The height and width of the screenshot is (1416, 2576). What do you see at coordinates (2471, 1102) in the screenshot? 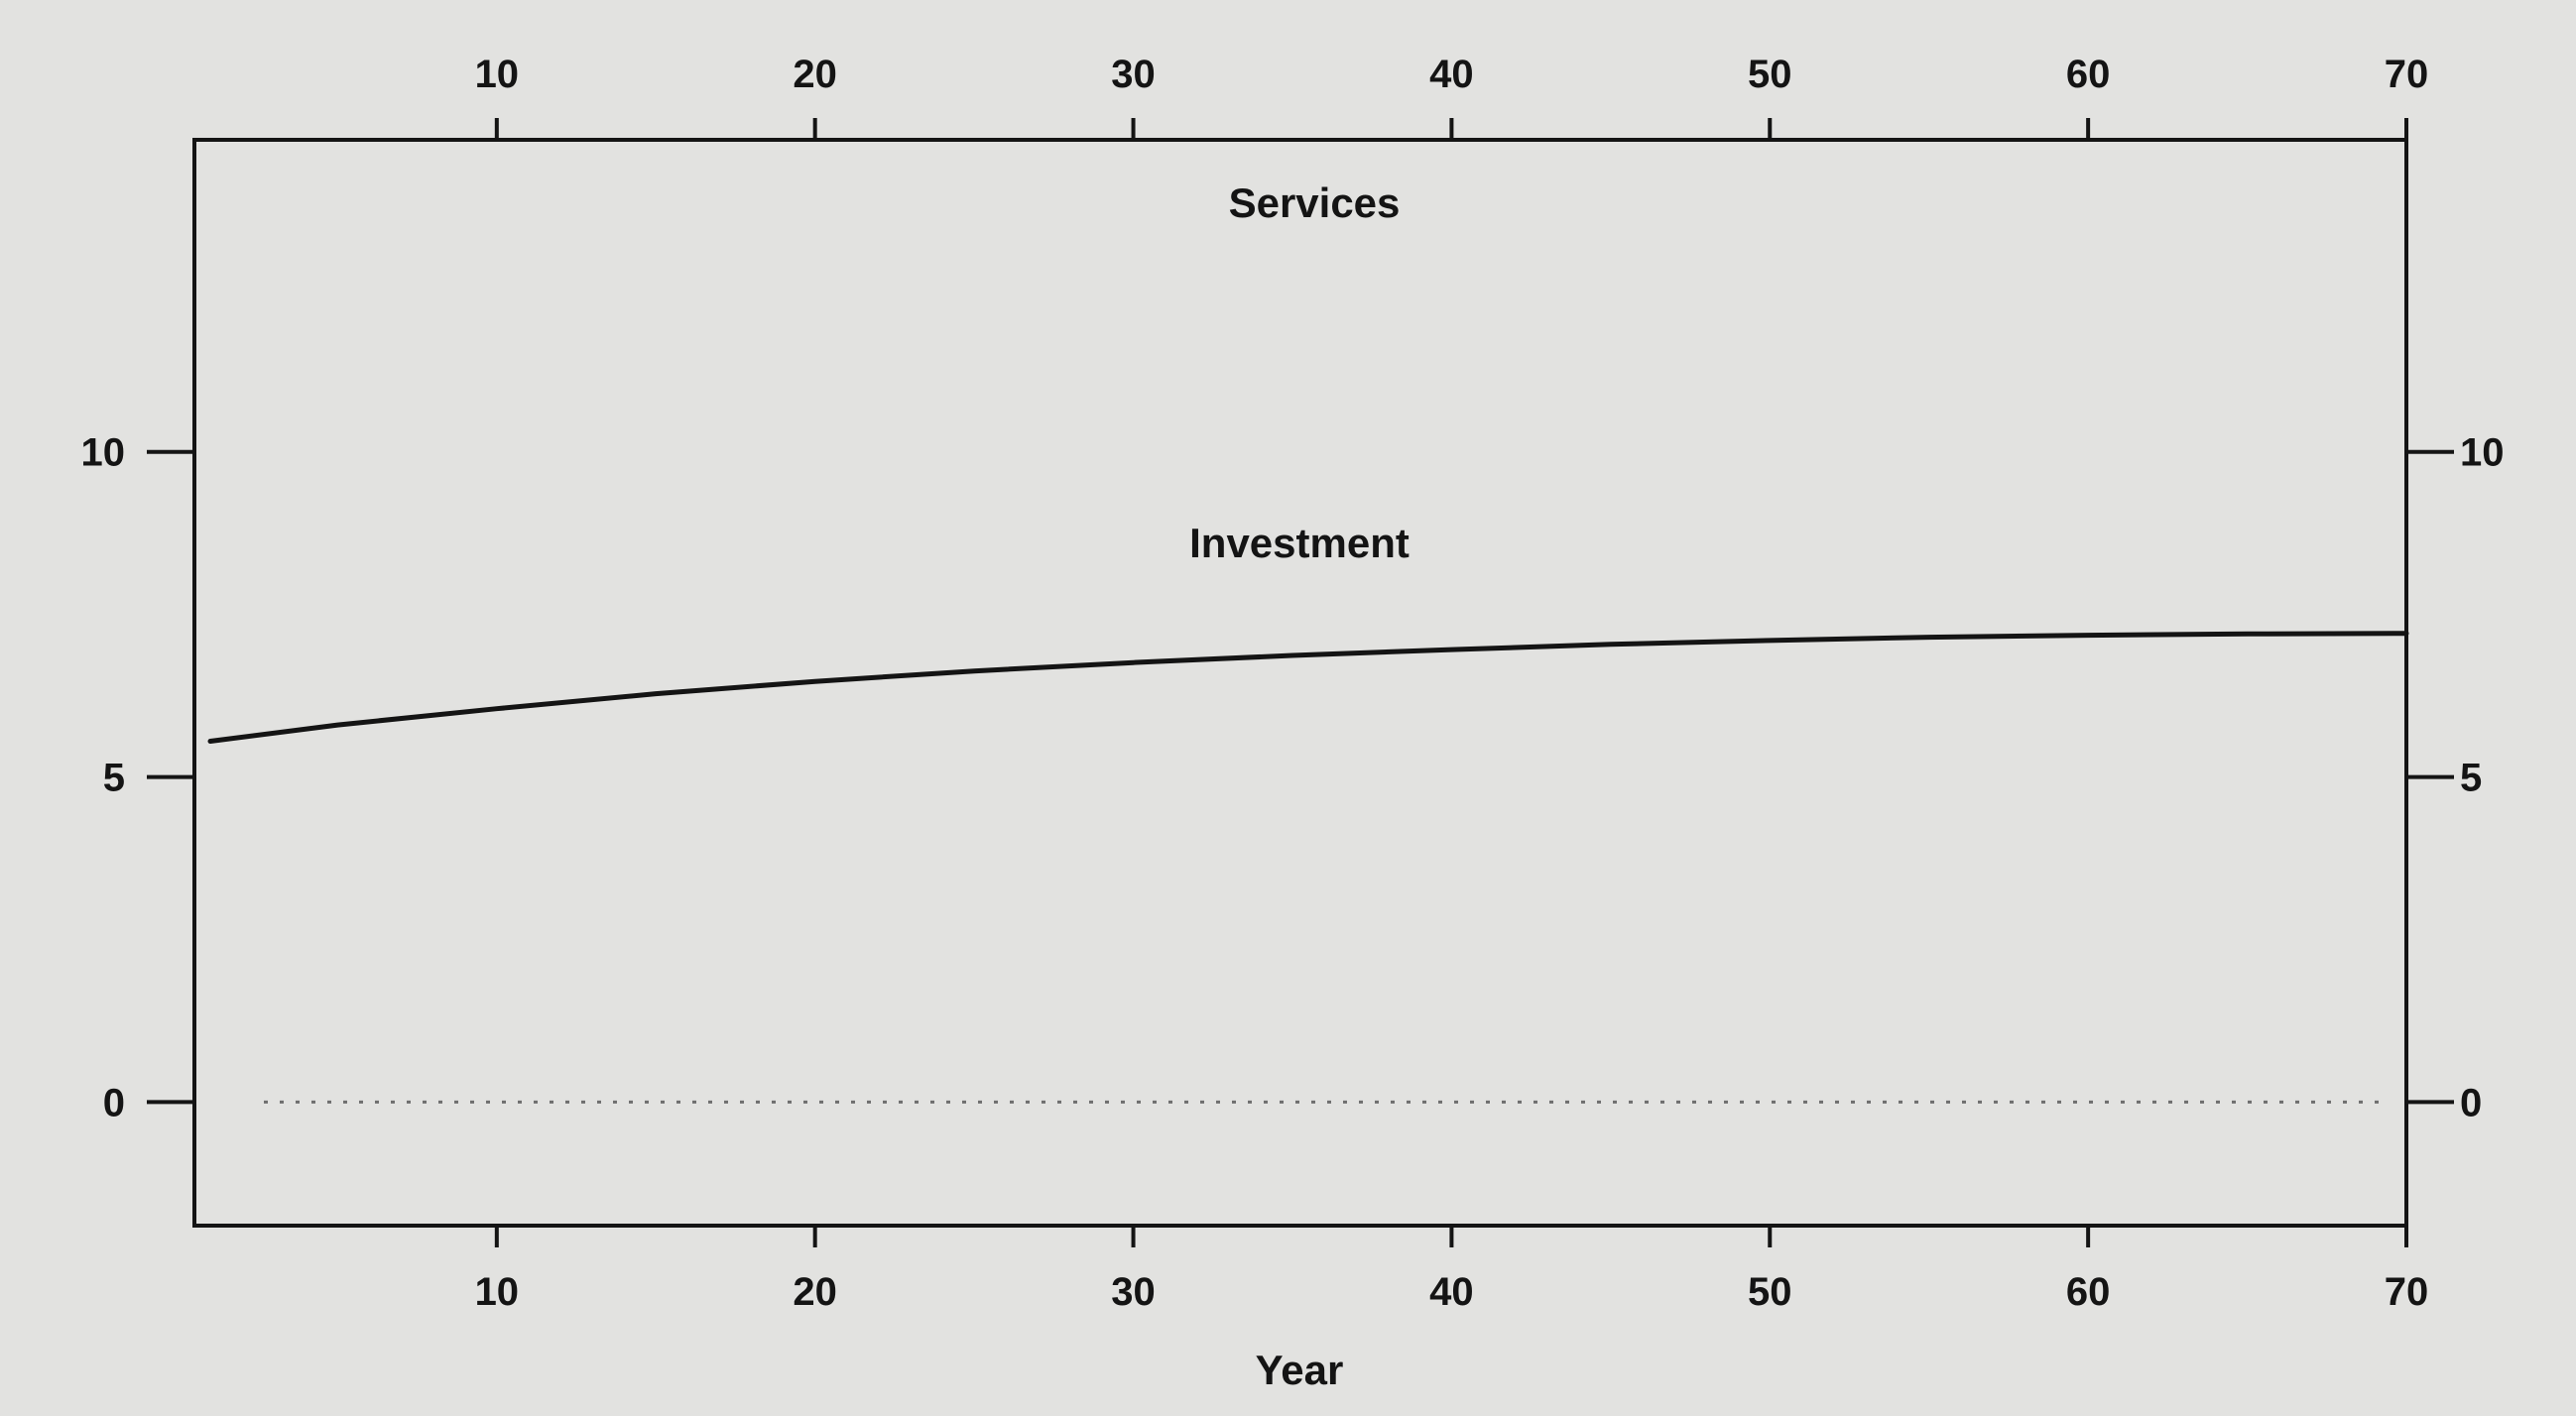
I see `y-tick-label-right: 0` at bounding box center [2471, 1102].